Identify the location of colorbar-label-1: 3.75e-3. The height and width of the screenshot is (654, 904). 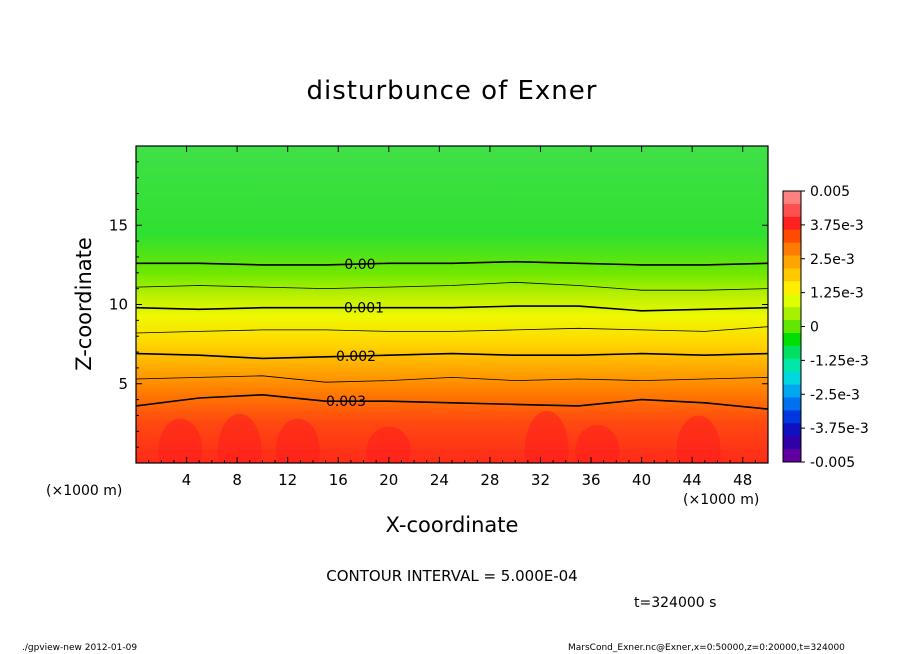
(837, 226).